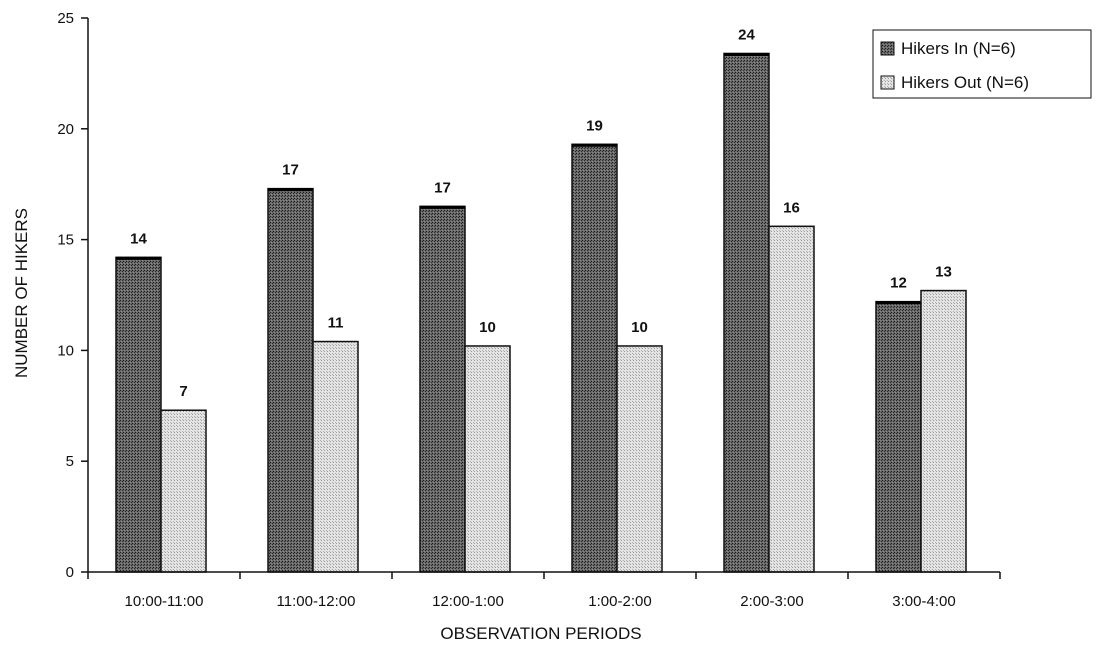 Image resolution: width=1098 pixels, height=649 pixels. Describe the element at coordinates (898, 283) in the screenshot. I see `data-label-hikers-in-3-00-4-00: 12` at that location.